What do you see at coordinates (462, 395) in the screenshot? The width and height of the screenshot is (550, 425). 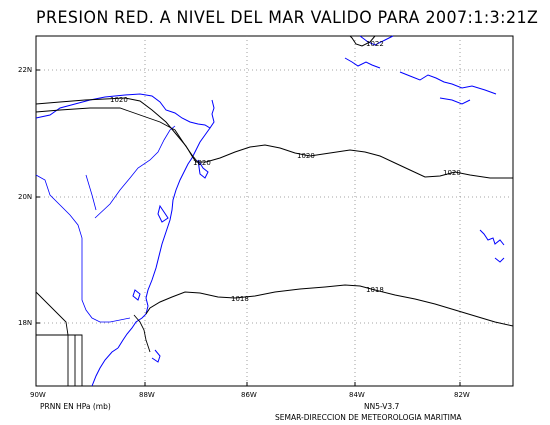 I see `lon-label-82w: 82W` at bounding box center [462, 395].